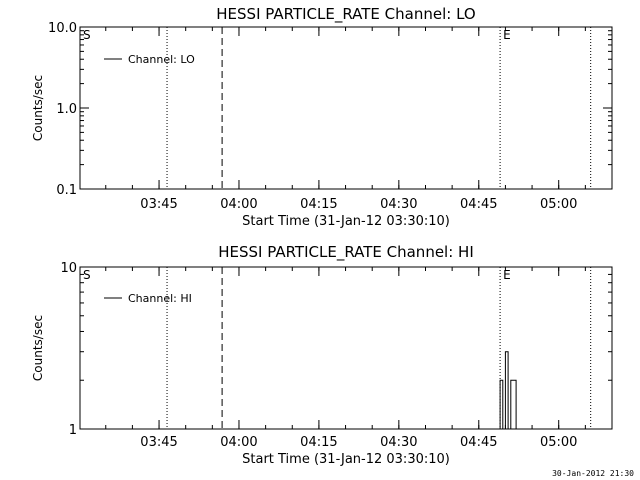 Image resolution: width=640 pixels, height=480 pixels. I want to click on chart-title: HESSI PARTICLE_RATE Channel: LO, so click(345, 14).